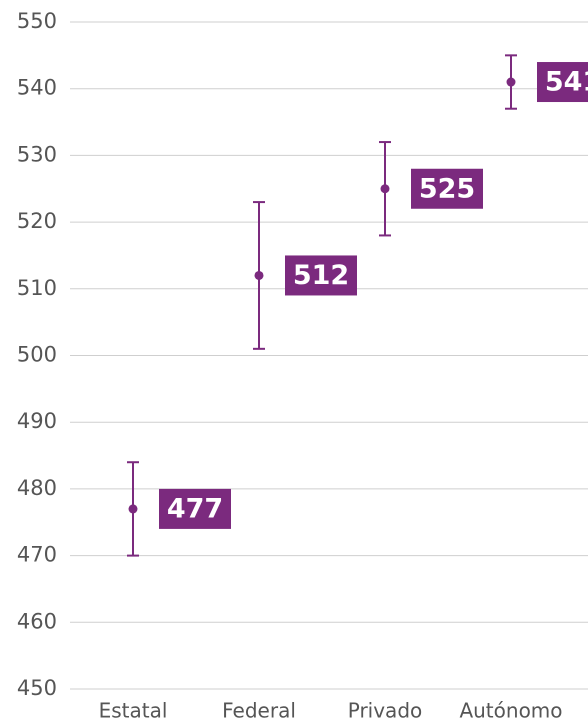  Describe the element at coordinates (37, 621) in the screenshot. I see `y-tick-label: 460` at that location.